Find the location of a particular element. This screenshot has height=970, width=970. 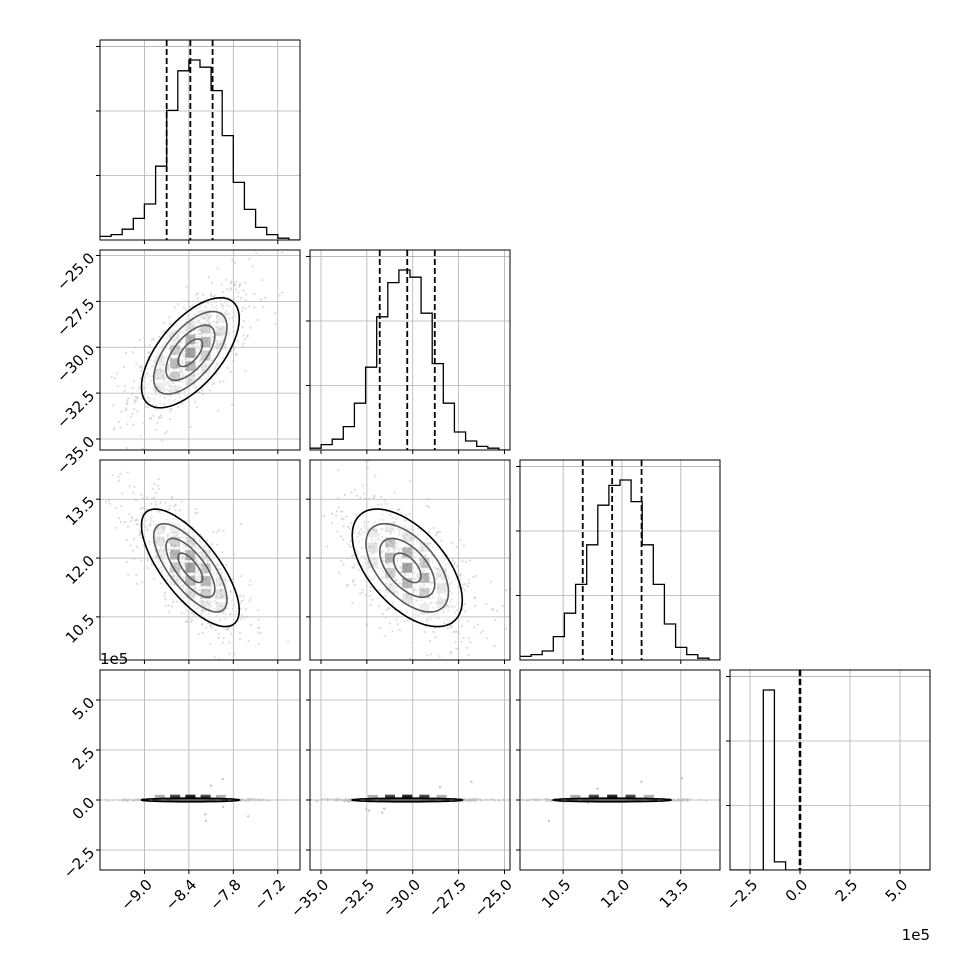

ytick-label: −35.0 is located at coordinates (75, 455).